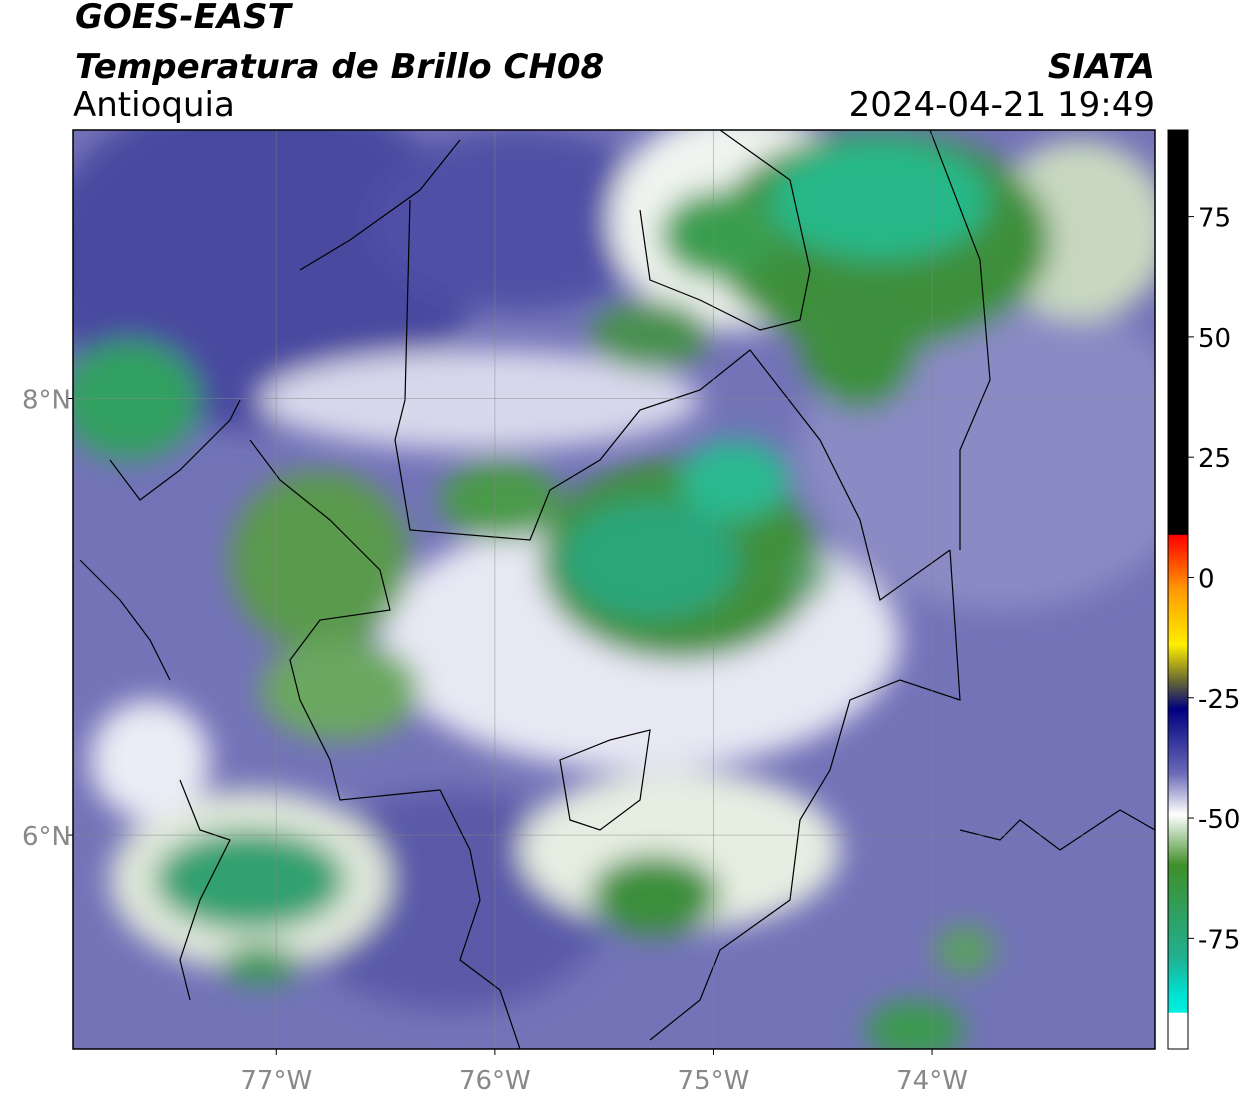 This screenshot has height=1103, width=1252. What do you see at coordinates (1219, 940) in the screenshot?
I see `colorbar-tick-label: -75` at bounding box center [1219, 940].